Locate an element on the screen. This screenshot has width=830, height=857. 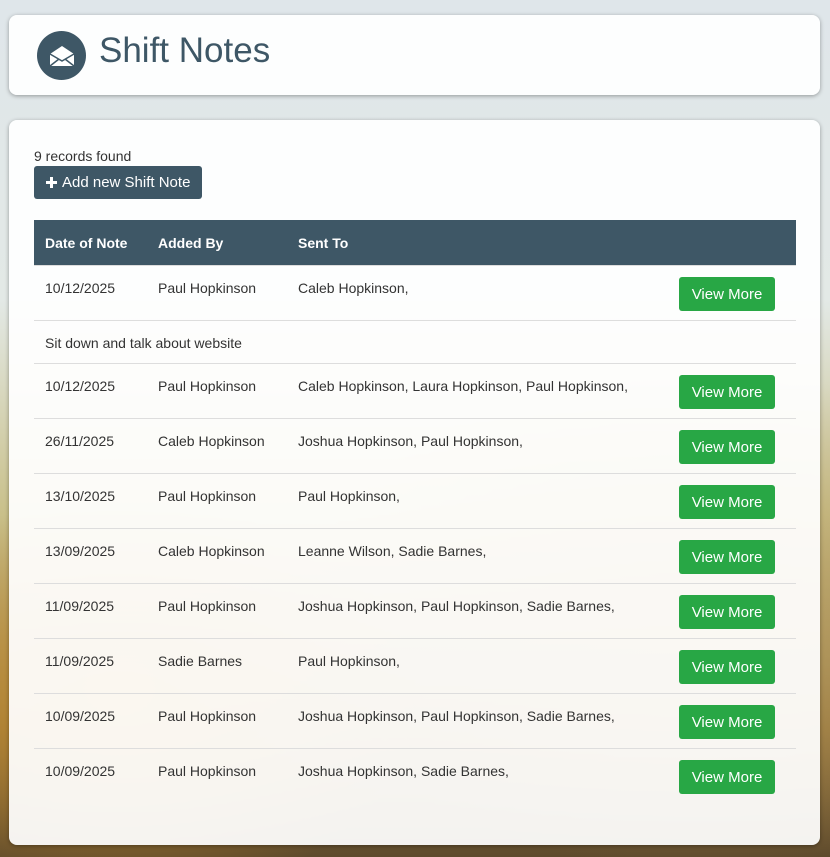
sent-to-cell: Leanne Wilson, Sadie Barnes, is located at coordinates (474, 556).